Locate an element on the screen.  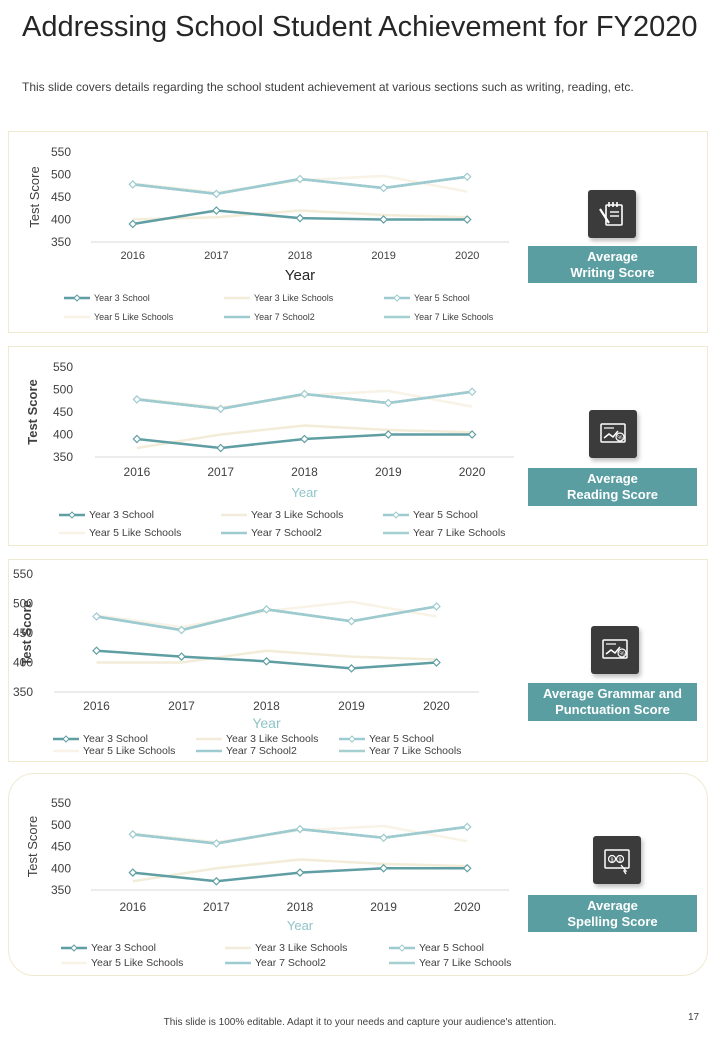
series-line is located at coordinates (300, 870).